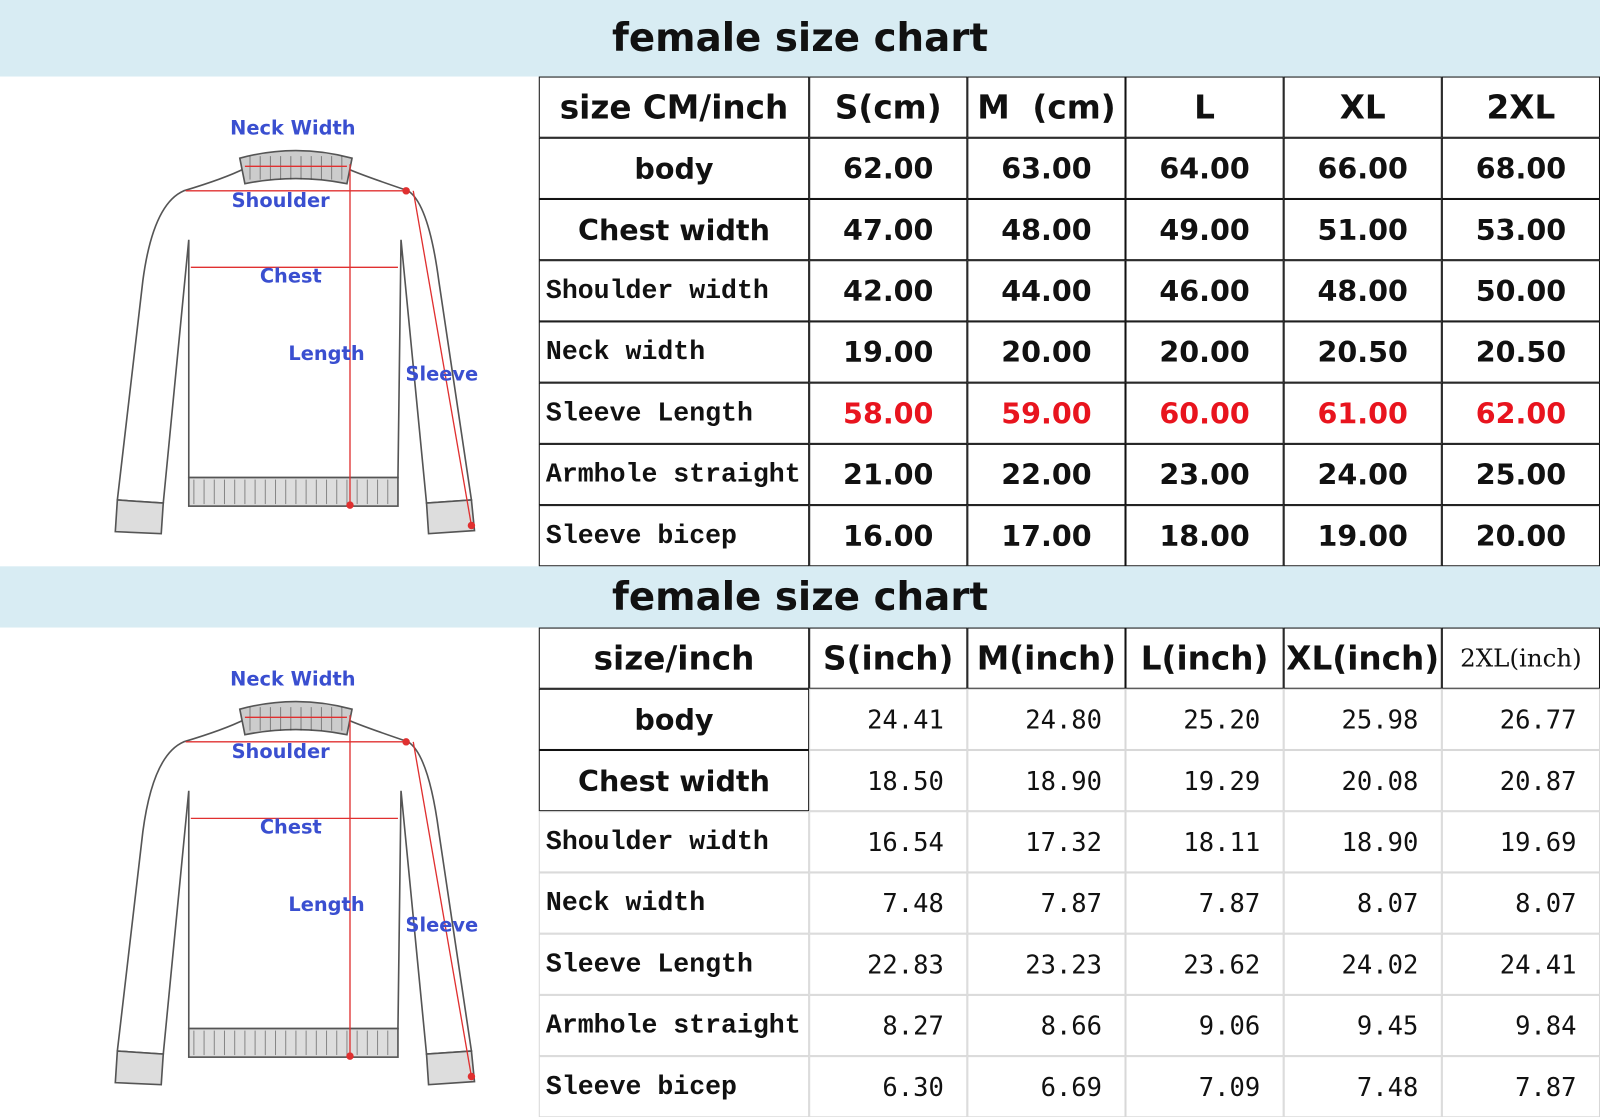 The height and width of the screenshot is (1117, 1600). Describe the element at coordinates (1204, 842) in the screenshot. I see `value-cell: 18.11` at that location.